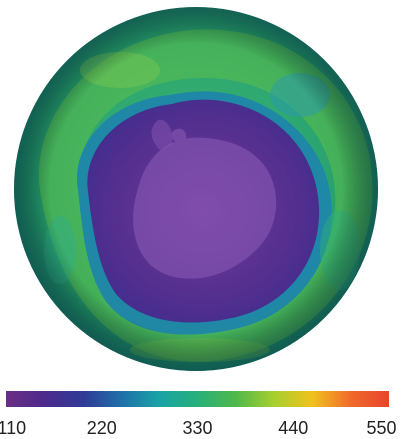 The width and height of the screenshot is (401, 439). Describe the element at coordinates (293, 428) in the screenshot. I see `scale-tick-label: 440` at that location.